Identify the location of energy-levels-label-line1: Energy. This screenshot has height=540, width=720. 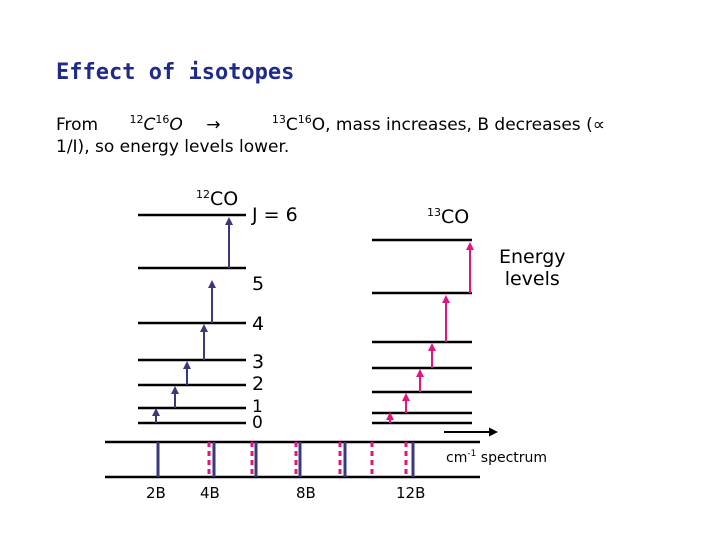
(532, 257).